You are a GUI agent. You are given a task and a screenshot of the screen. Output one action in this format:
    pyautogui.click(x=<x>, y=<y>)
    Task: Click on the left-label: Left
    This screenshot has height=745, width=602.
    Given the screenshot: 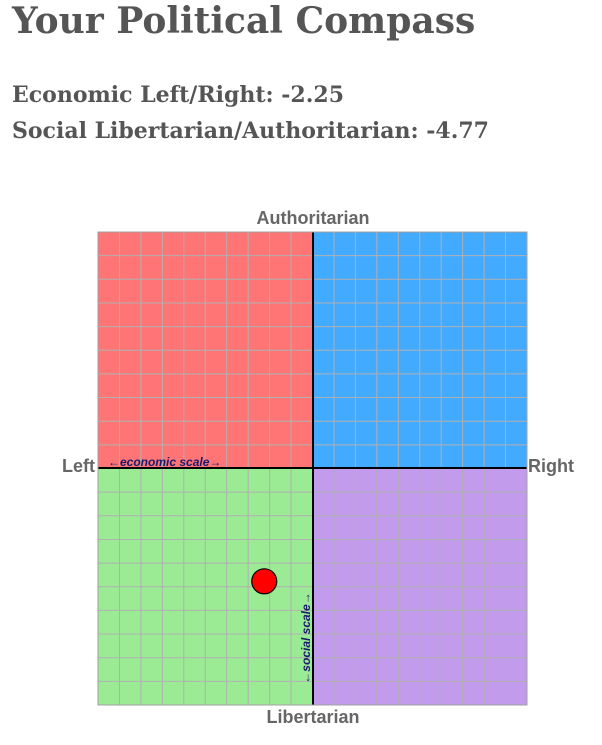 What is the action you would take?
    pyautogui.click(x=78, y=466)
    